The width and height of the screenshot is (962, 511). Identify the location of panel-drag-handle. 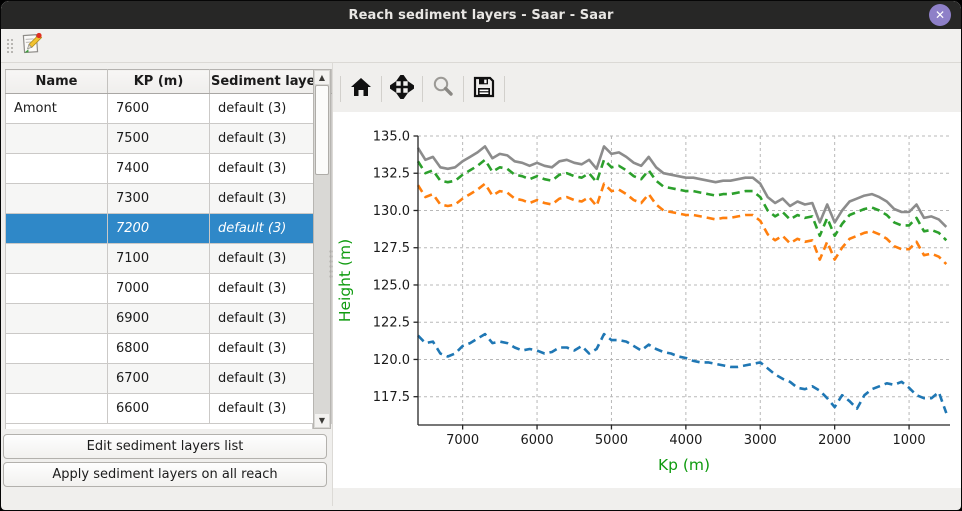
(332, 264).